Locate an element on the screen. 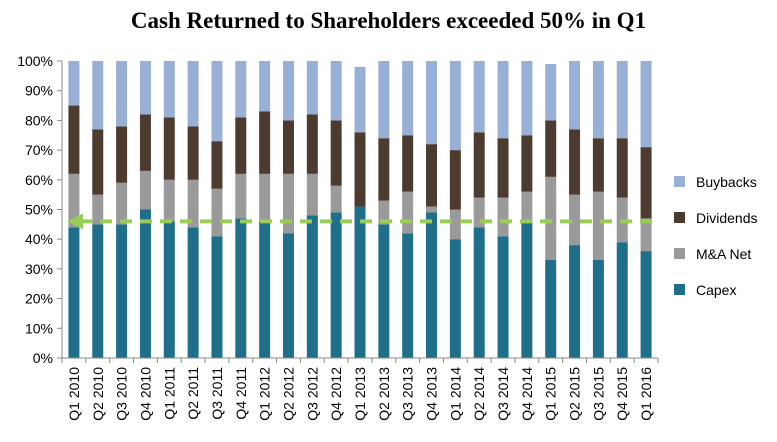 The image size is (777, 442). bar-capex-q1-2014 is located at coordinates (455, 298).